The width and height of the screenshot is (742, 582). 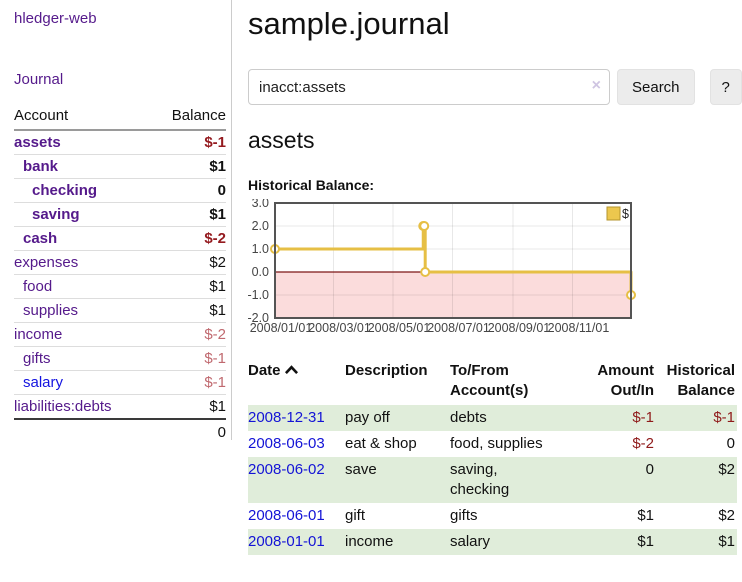 What do you see at coordinates (649, 469) in the screenshot?
I see `register-amount: 0` at bounding box center [649, 469].